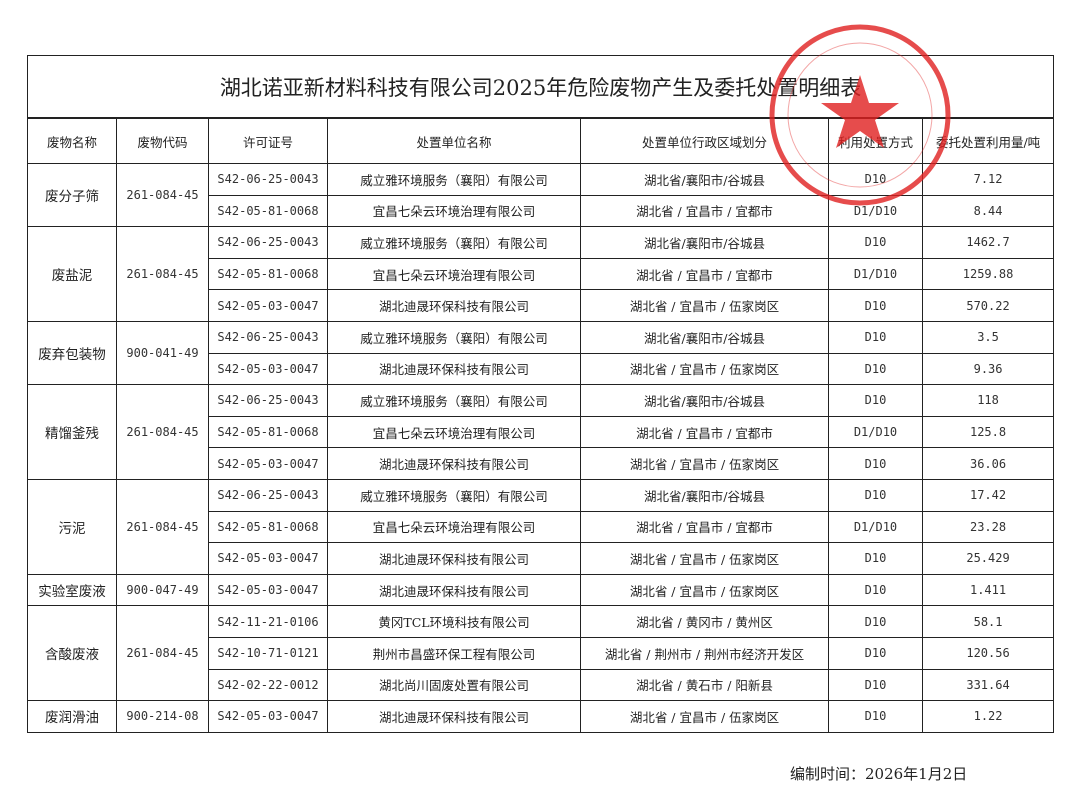  Describe the element at coordinates (988, 400) in the screenshot. I see `quantity: 118` at that location.